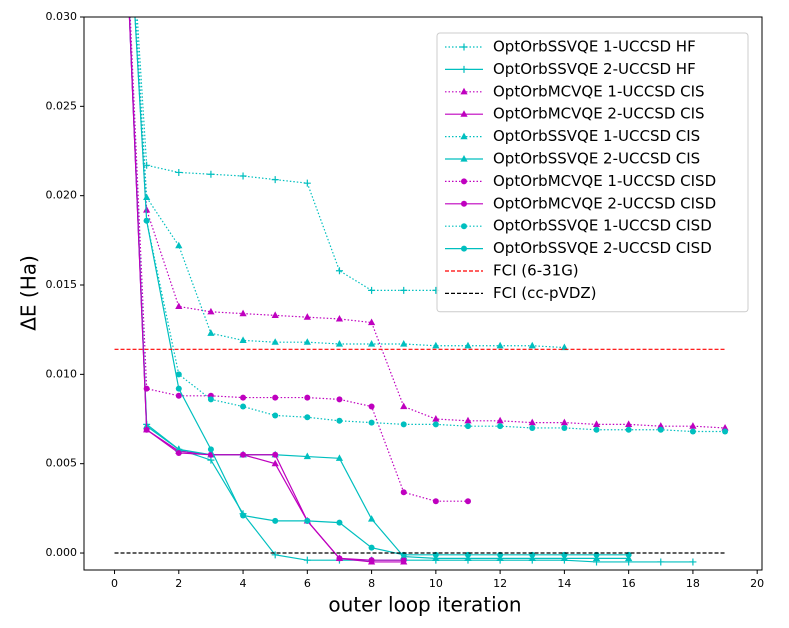  What do you see at coordinates (629, 583) in the screenshot?
I see `x-tick-label: 16` at bounding box center [629, 583].